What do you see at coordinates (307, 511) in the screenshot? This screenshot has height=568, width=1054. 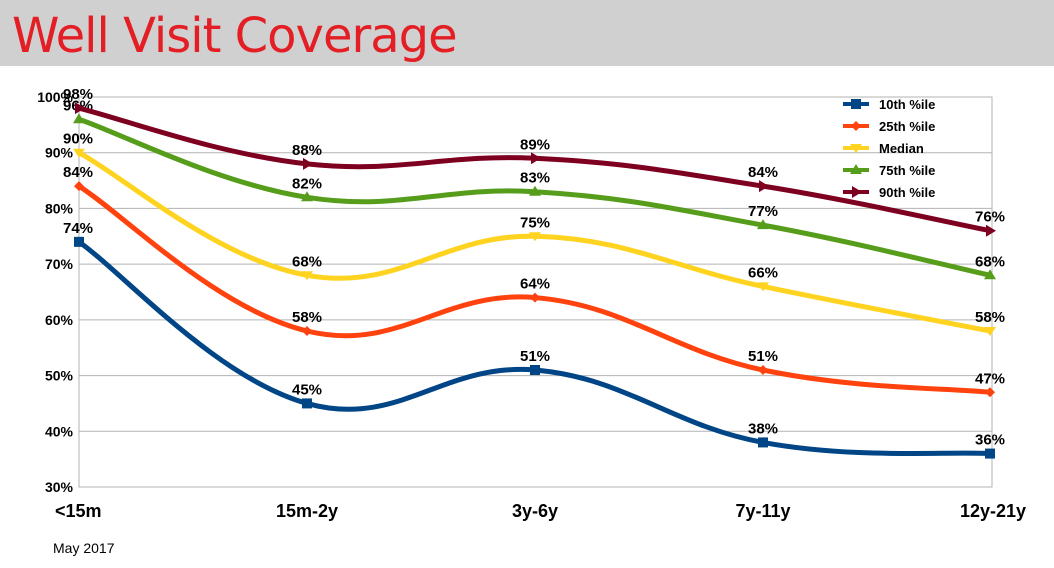 I see `x-tick-label: 15m-2y` at bounding box center [307, 511].